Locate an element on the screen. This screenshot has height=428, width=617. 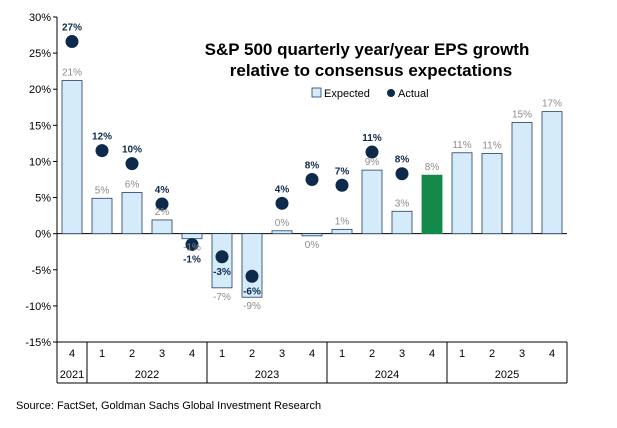
legend-expected-swatch is located at coordinates (316, 92).